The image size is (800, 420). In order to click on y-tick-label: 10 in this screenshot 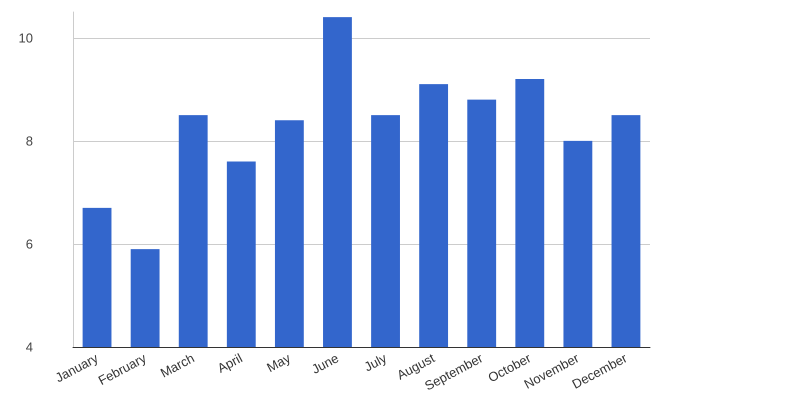, I will do `click(25, 38)`.